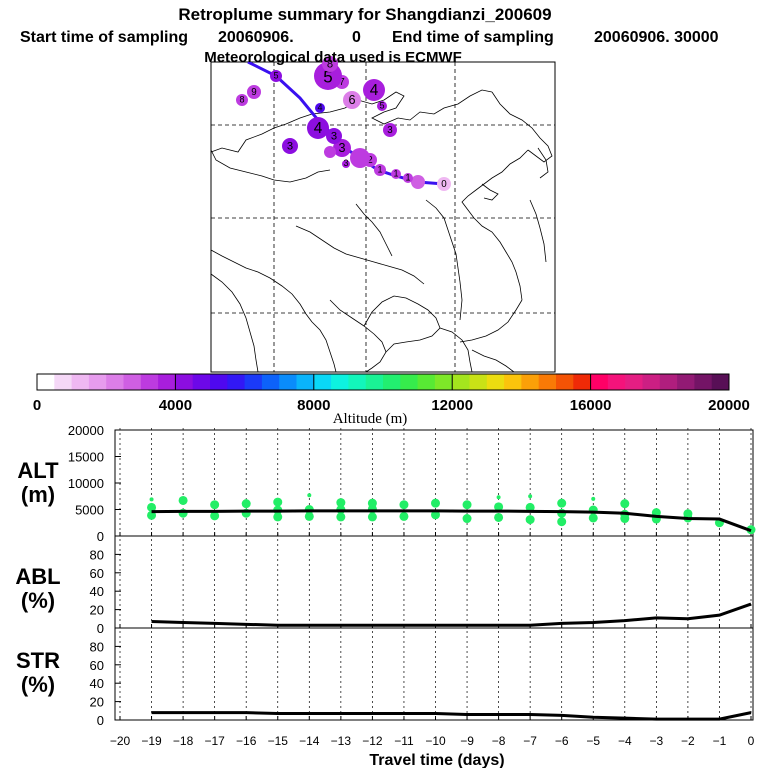 The image size is (768, 768). Describe the element at coordinates (656, 37) in the screenshot. I see `end-value: 20060906. 30000` at that location.